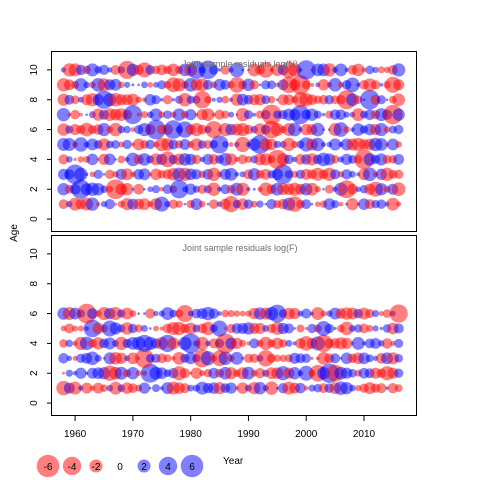  I want to click on y-axis-label: Age, so click(14, 233).